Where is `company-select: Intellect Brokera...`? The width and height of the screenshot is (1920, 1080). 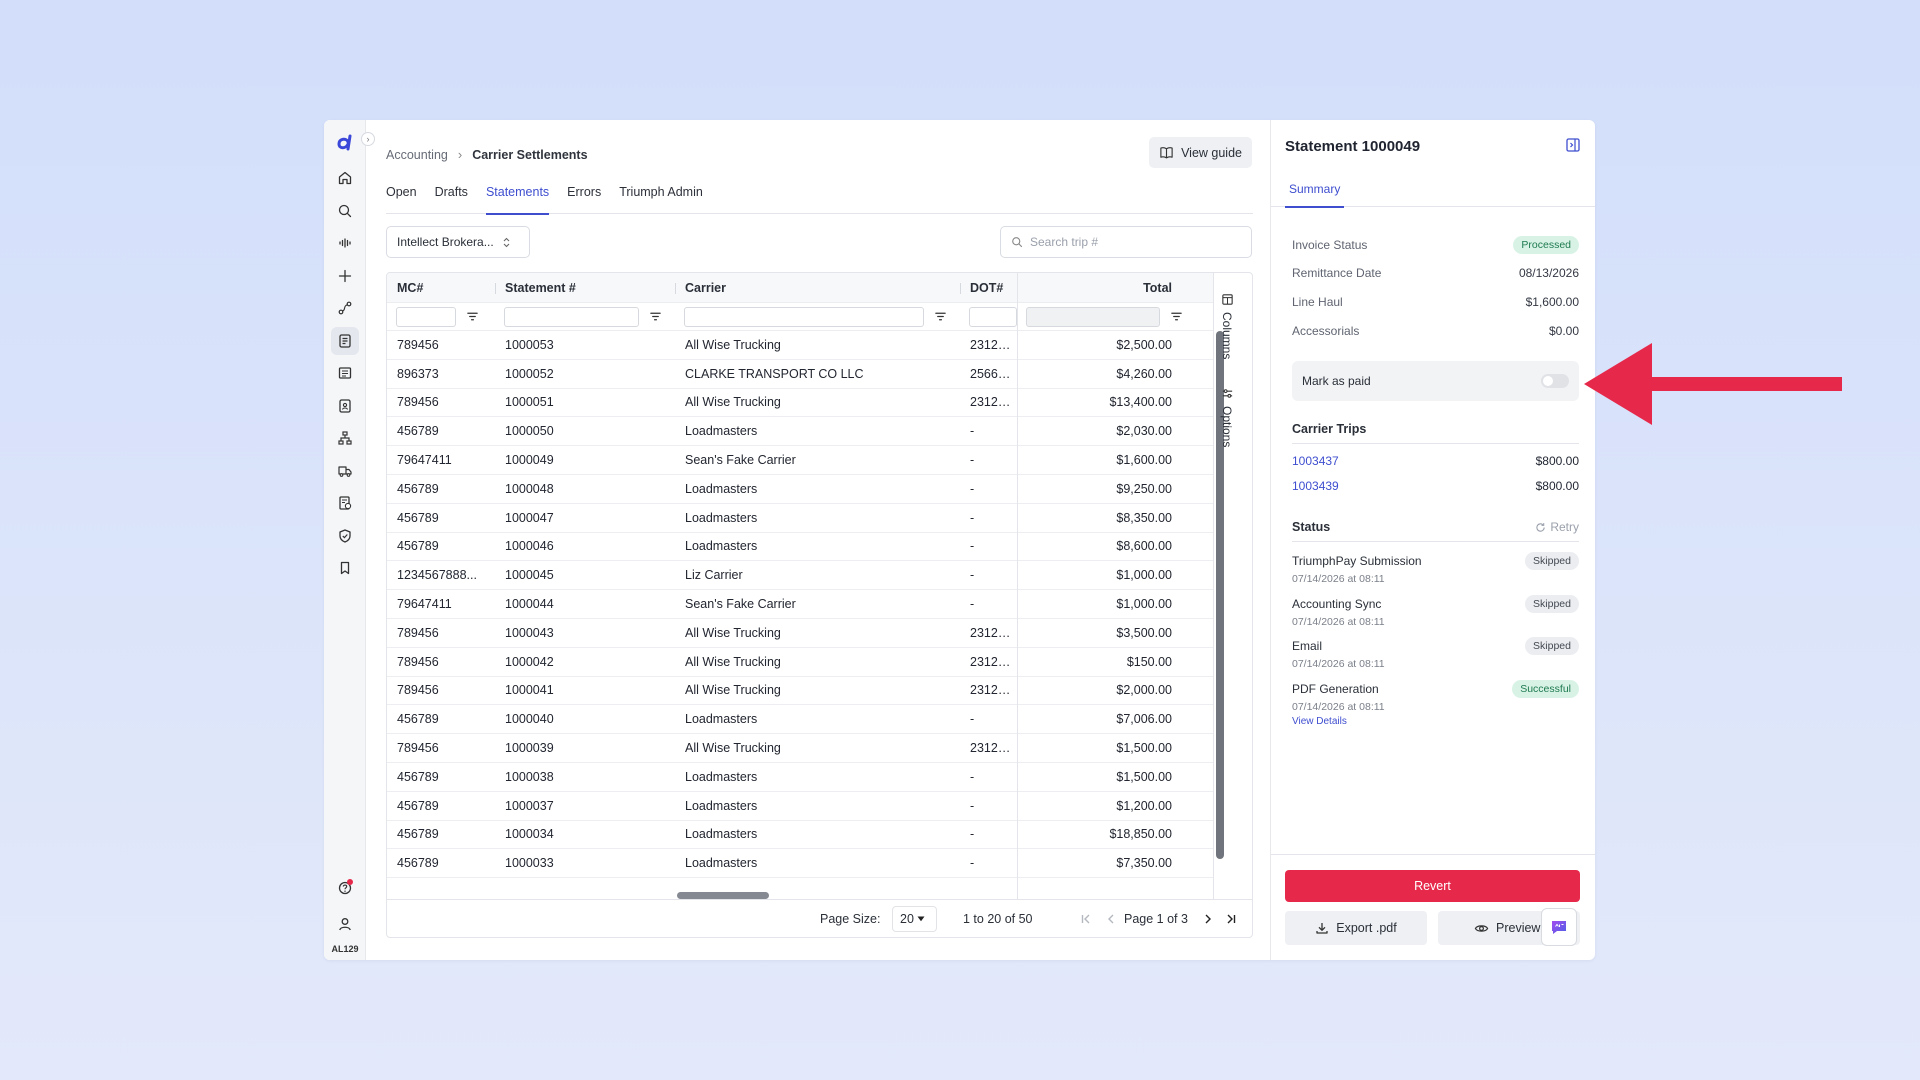 company-select: Intellect Brokera... is located at coordinates (458, 242).